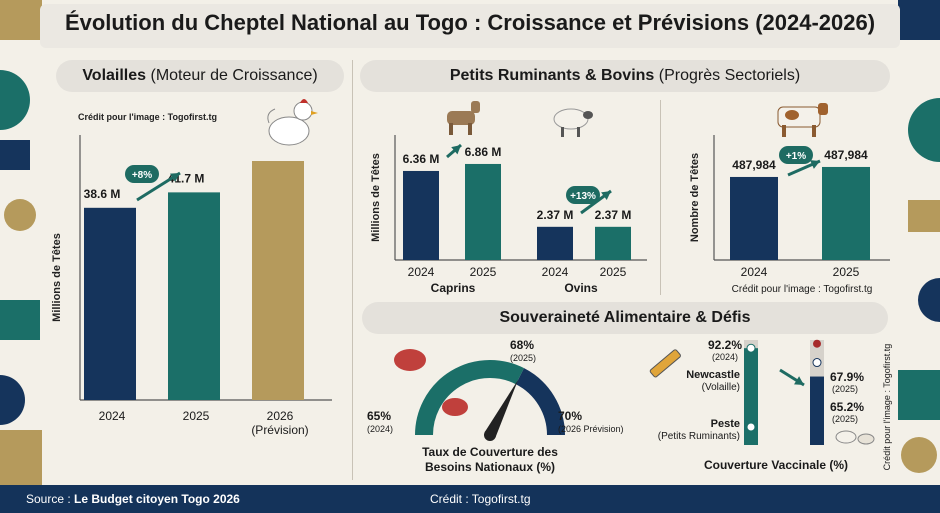 The height and width of the screenshot is (513, 940). I want to click on meat-icon, so click(410, 360).